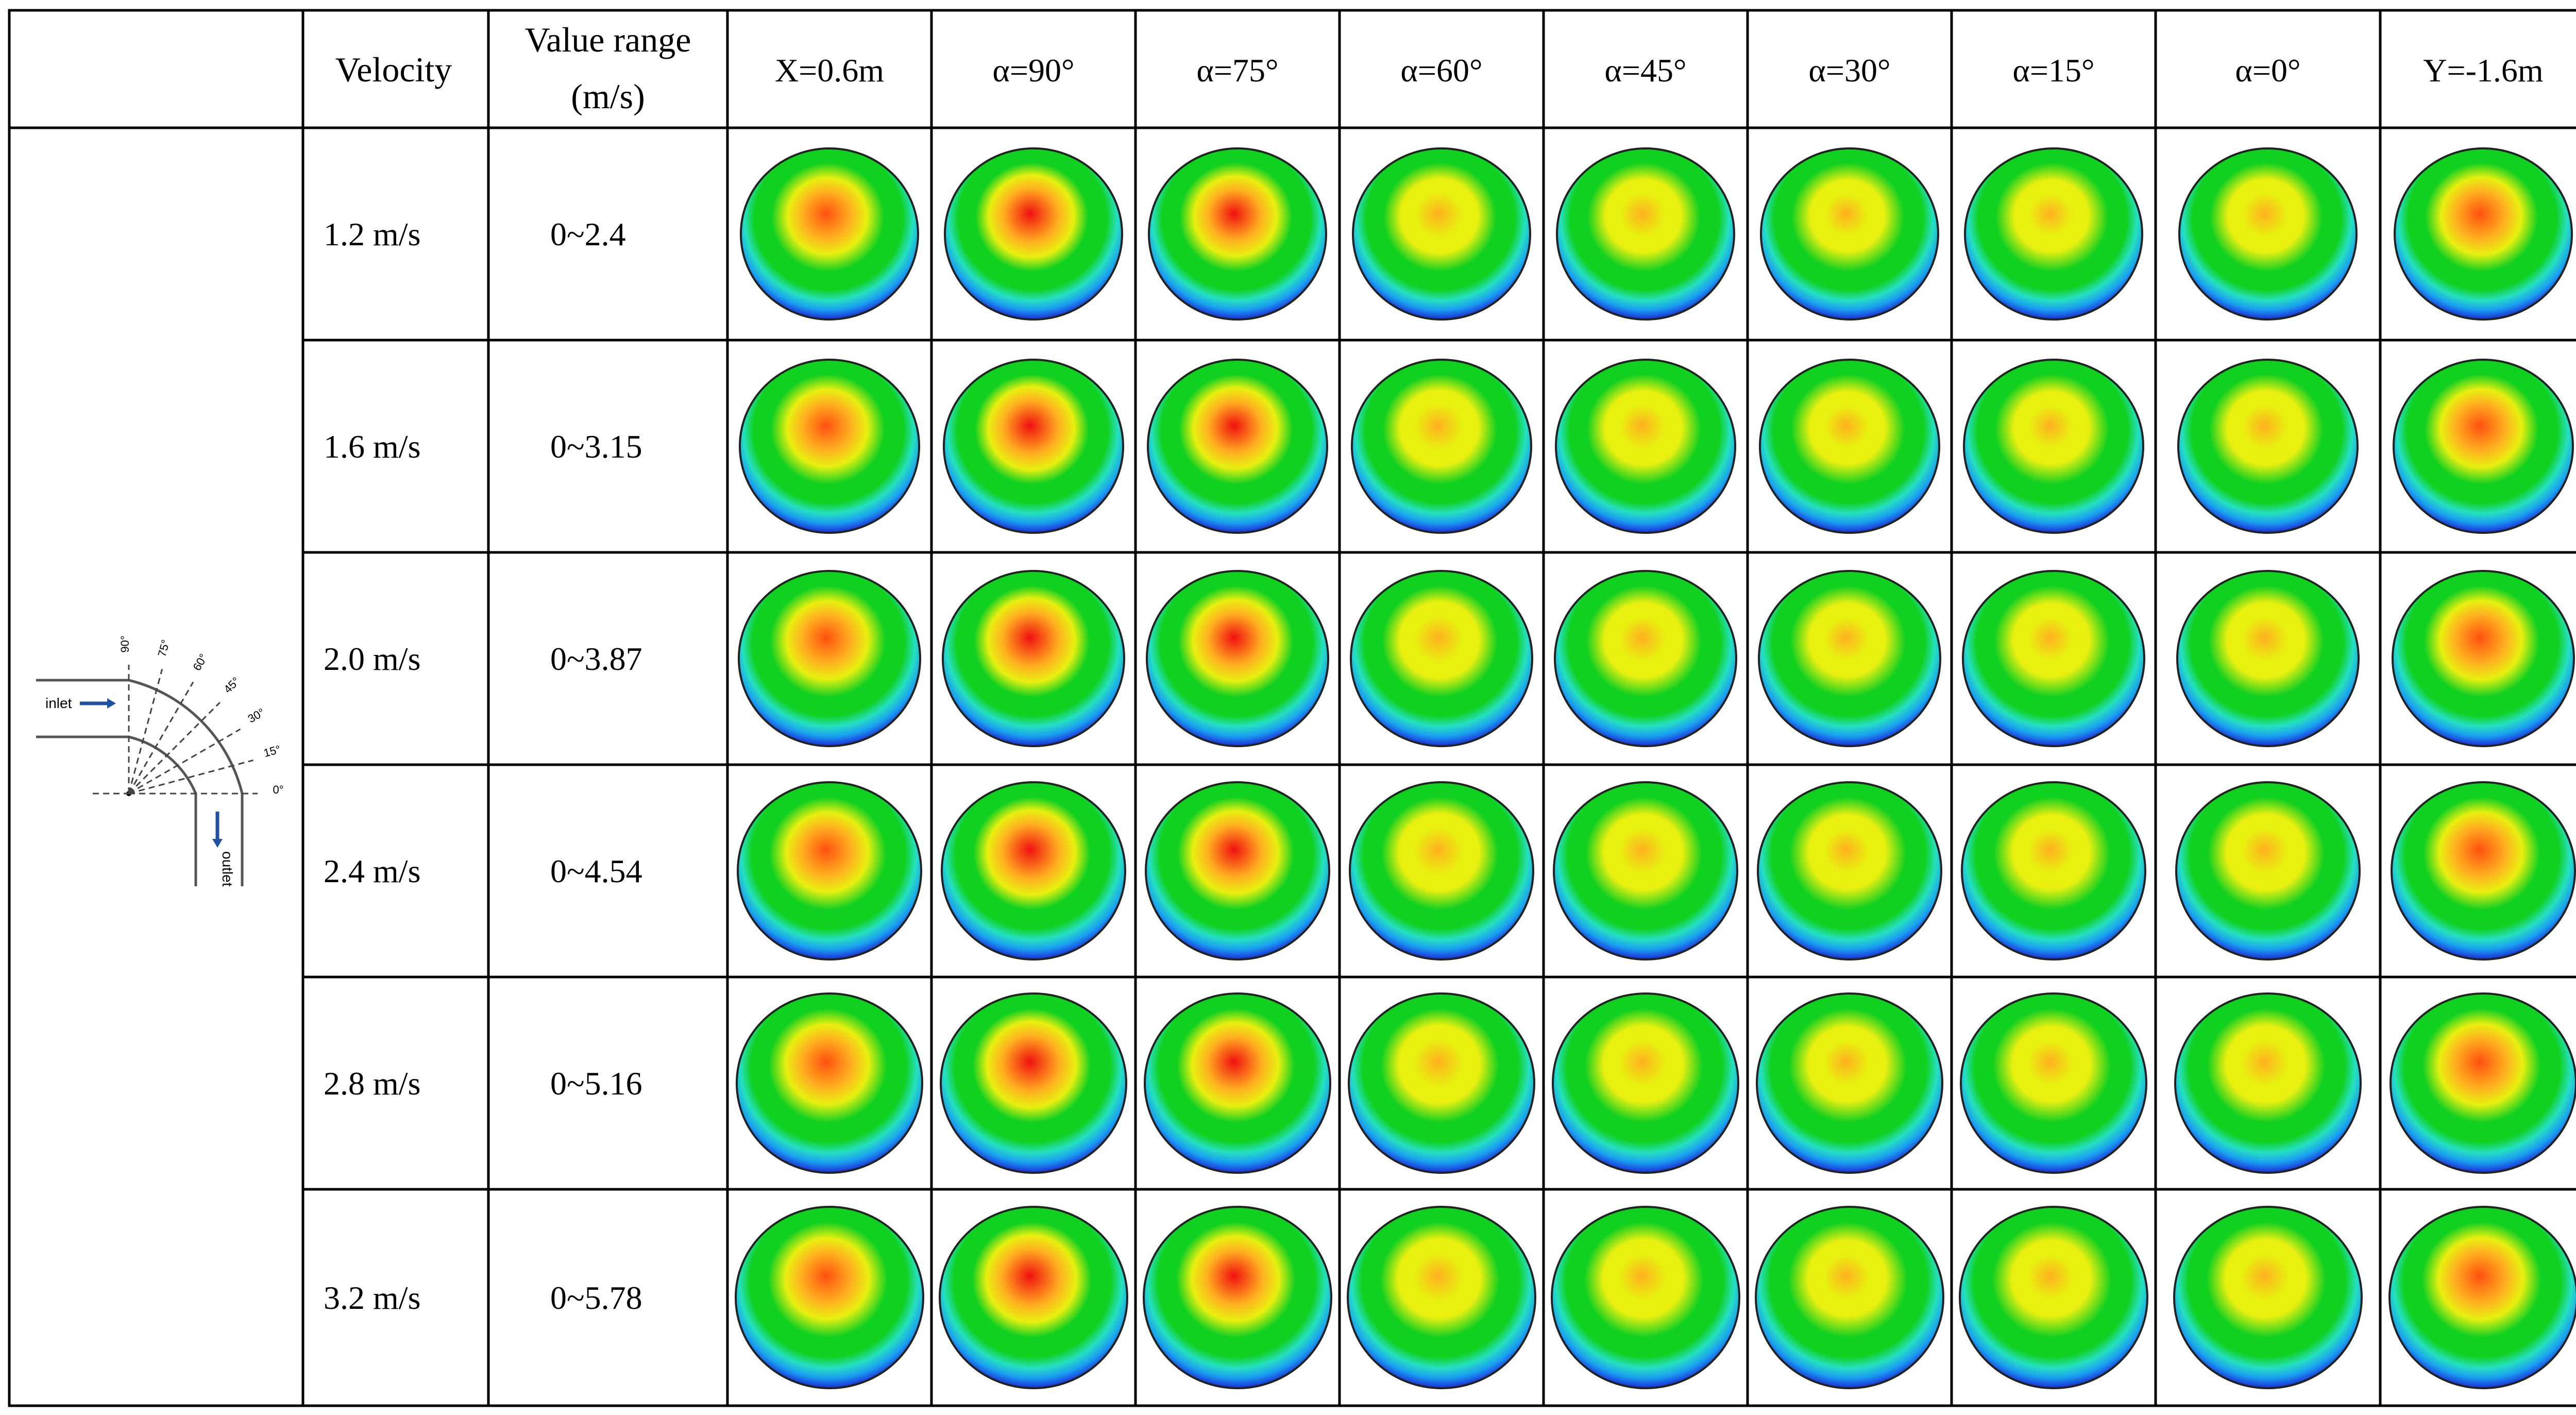 Image resolution: width=2576 pixels, height=1415 pixels. I want to click on angle-label: 15°, so click(272, 751).